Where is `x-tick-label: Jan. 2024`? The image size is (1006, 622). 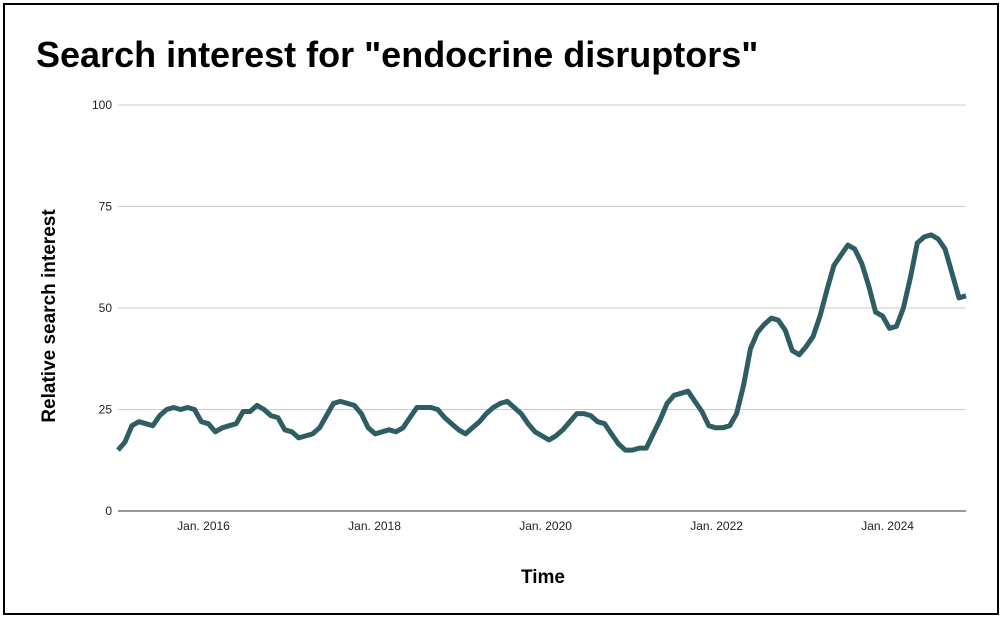
x-tick-label: Jan. 2024 is located at coordinates (887, 526).